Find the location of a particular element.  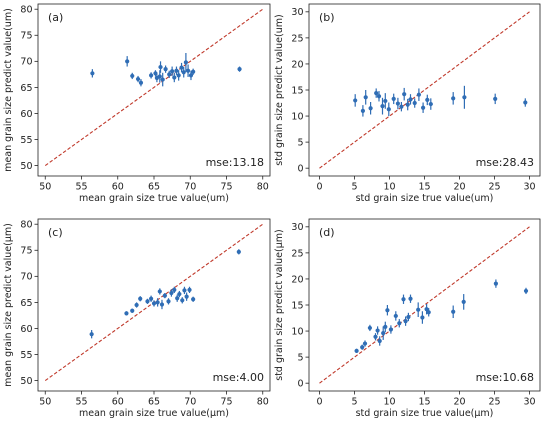

x-tick-label: 70 is located at coordinates (190, 187).